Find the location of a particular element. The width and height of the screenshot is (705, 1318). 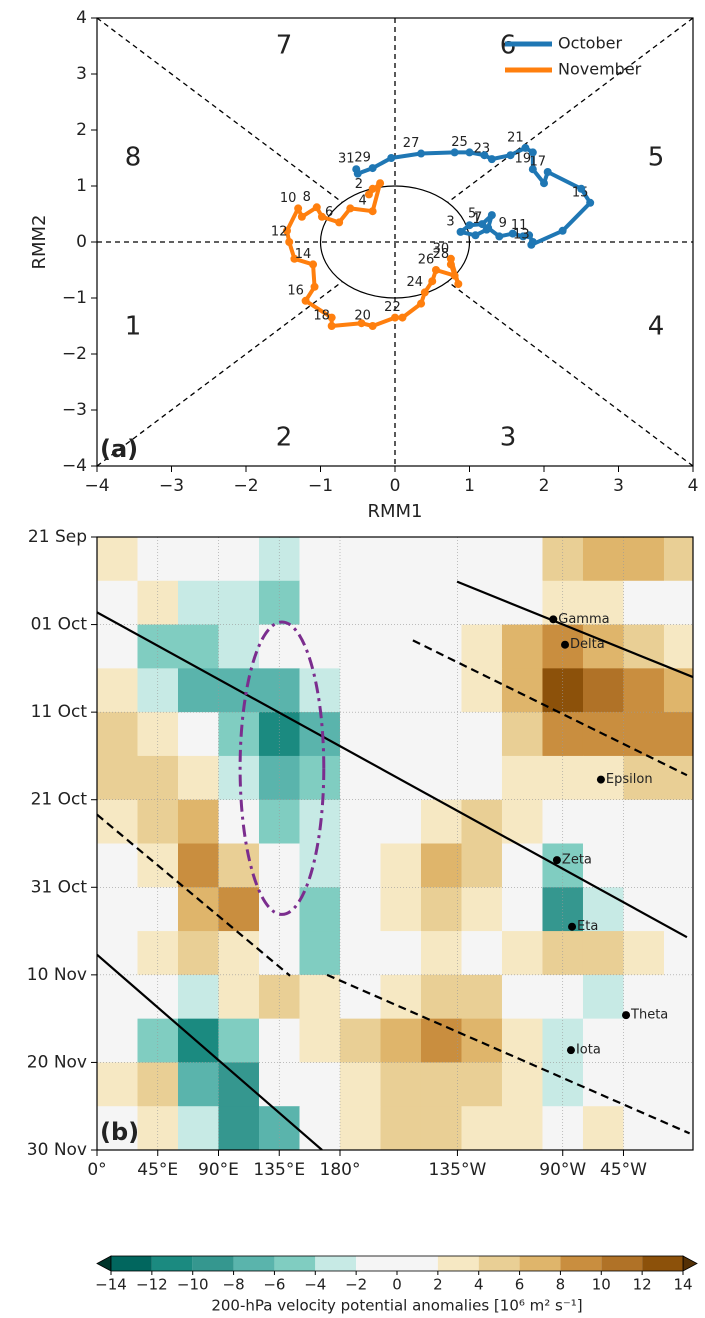

x-tick-label: −4 is located at coordinates (96, 486).